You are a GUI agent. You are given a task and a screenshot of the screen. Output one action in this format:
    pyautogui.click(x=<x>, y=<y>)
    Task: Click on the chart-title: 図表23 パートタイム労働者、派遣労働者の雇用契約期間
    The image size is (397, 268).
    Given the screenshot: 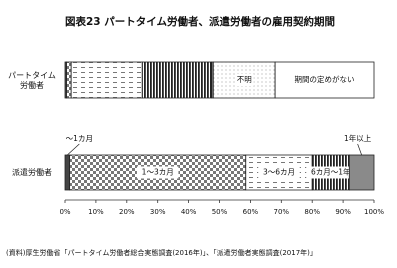 What is the action you would take?
    pyautogui.click(x=200, y=21)
    